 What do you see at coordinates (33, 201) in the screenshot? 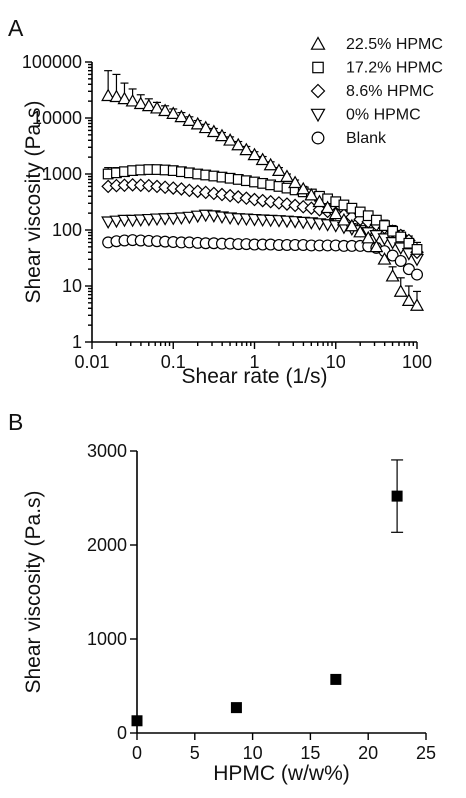
I see `y-axis-title-a: Shear viscosity (Pa.s)` at bounding box center [33, 201].